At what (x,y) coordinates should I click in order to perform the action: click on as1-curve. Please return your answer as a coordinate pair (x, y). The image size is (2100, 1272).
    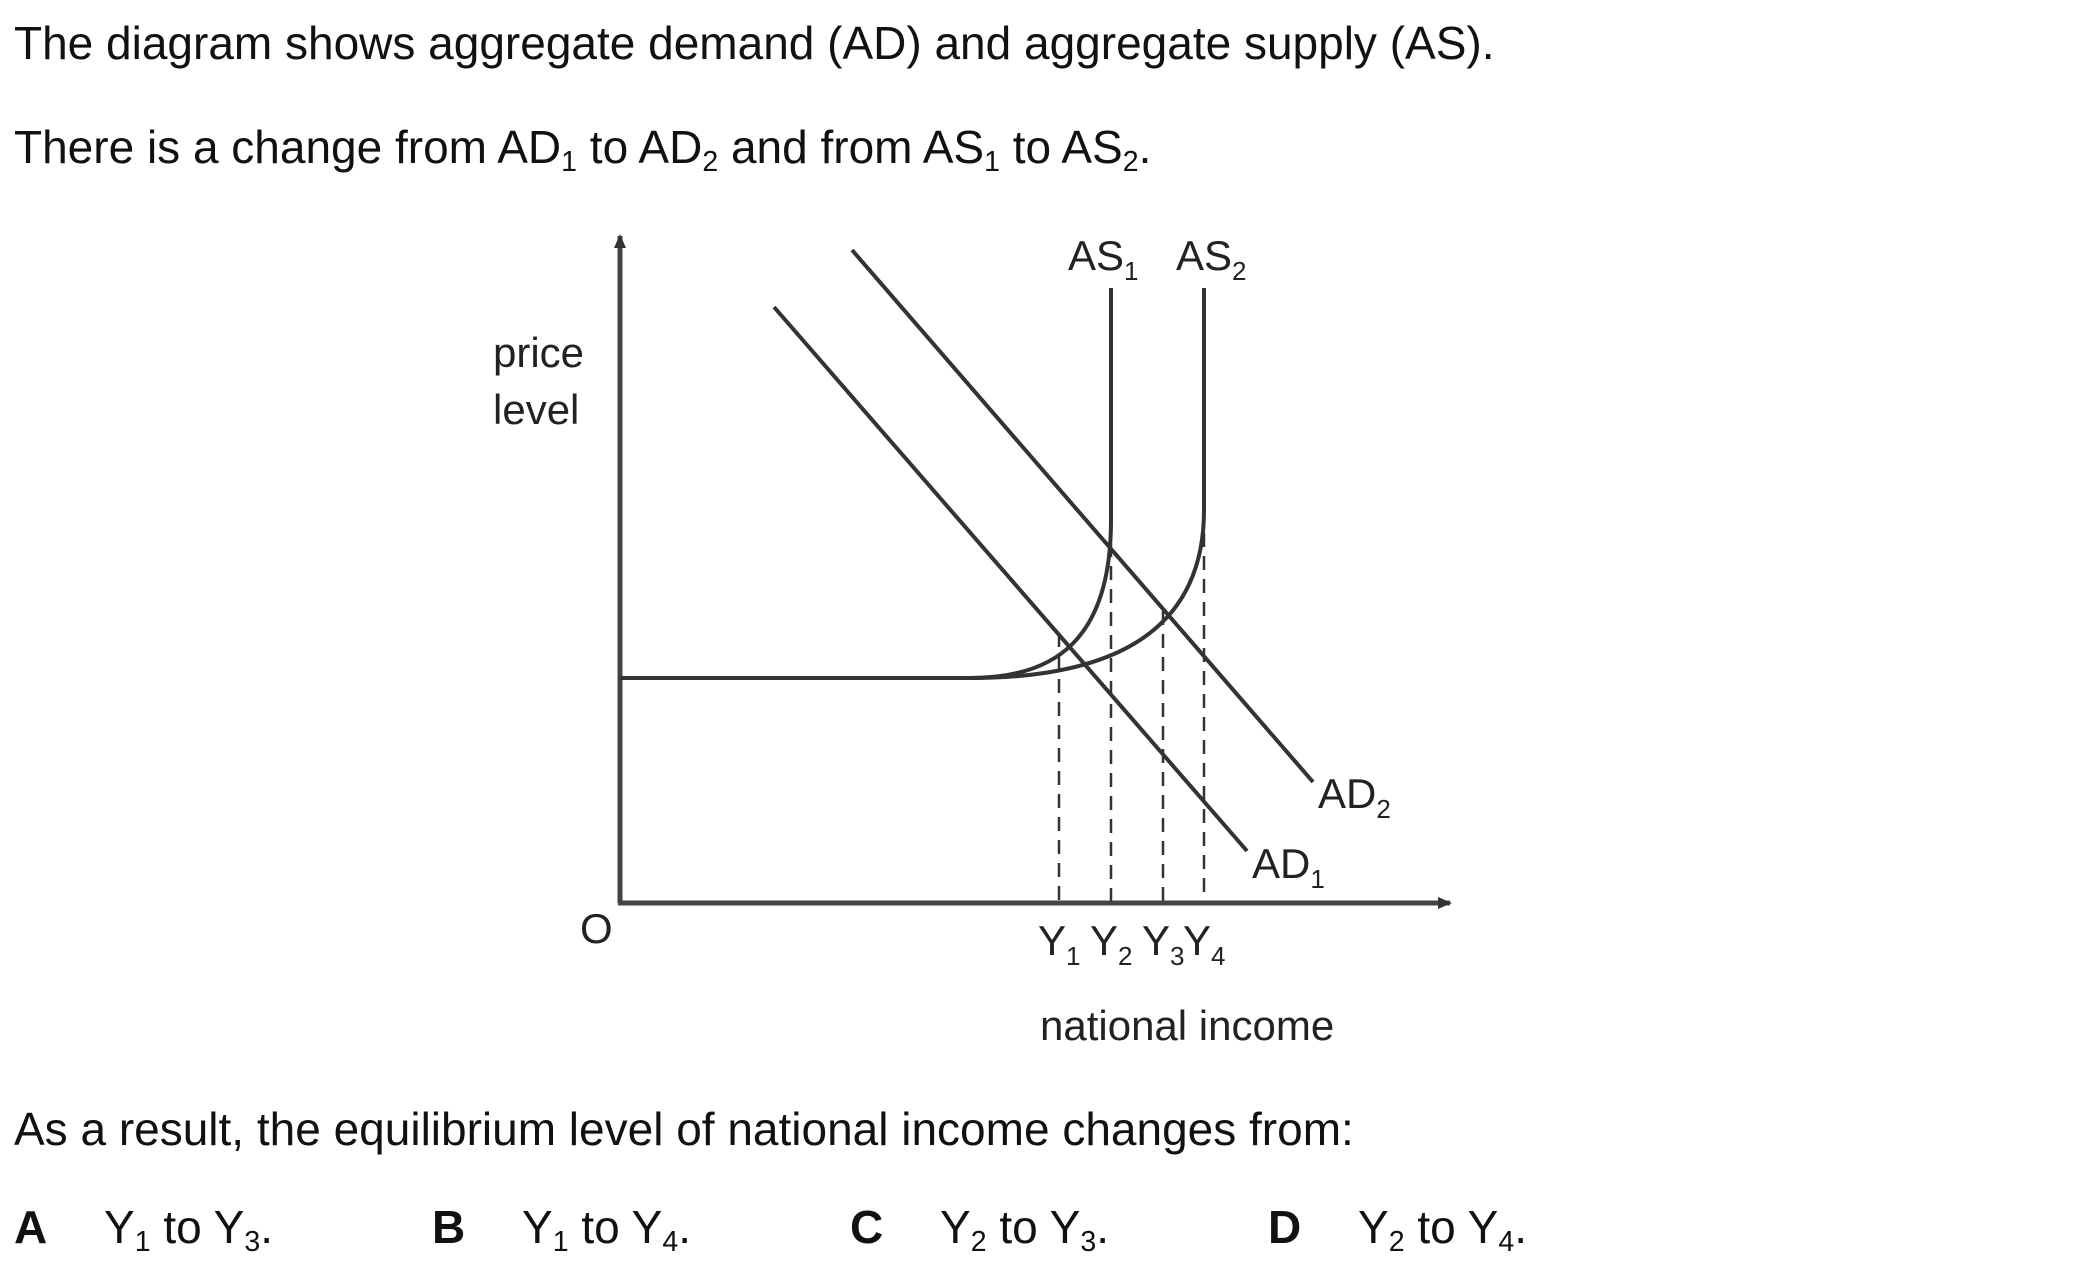
    Looking at the image, I should click on (866, 484).